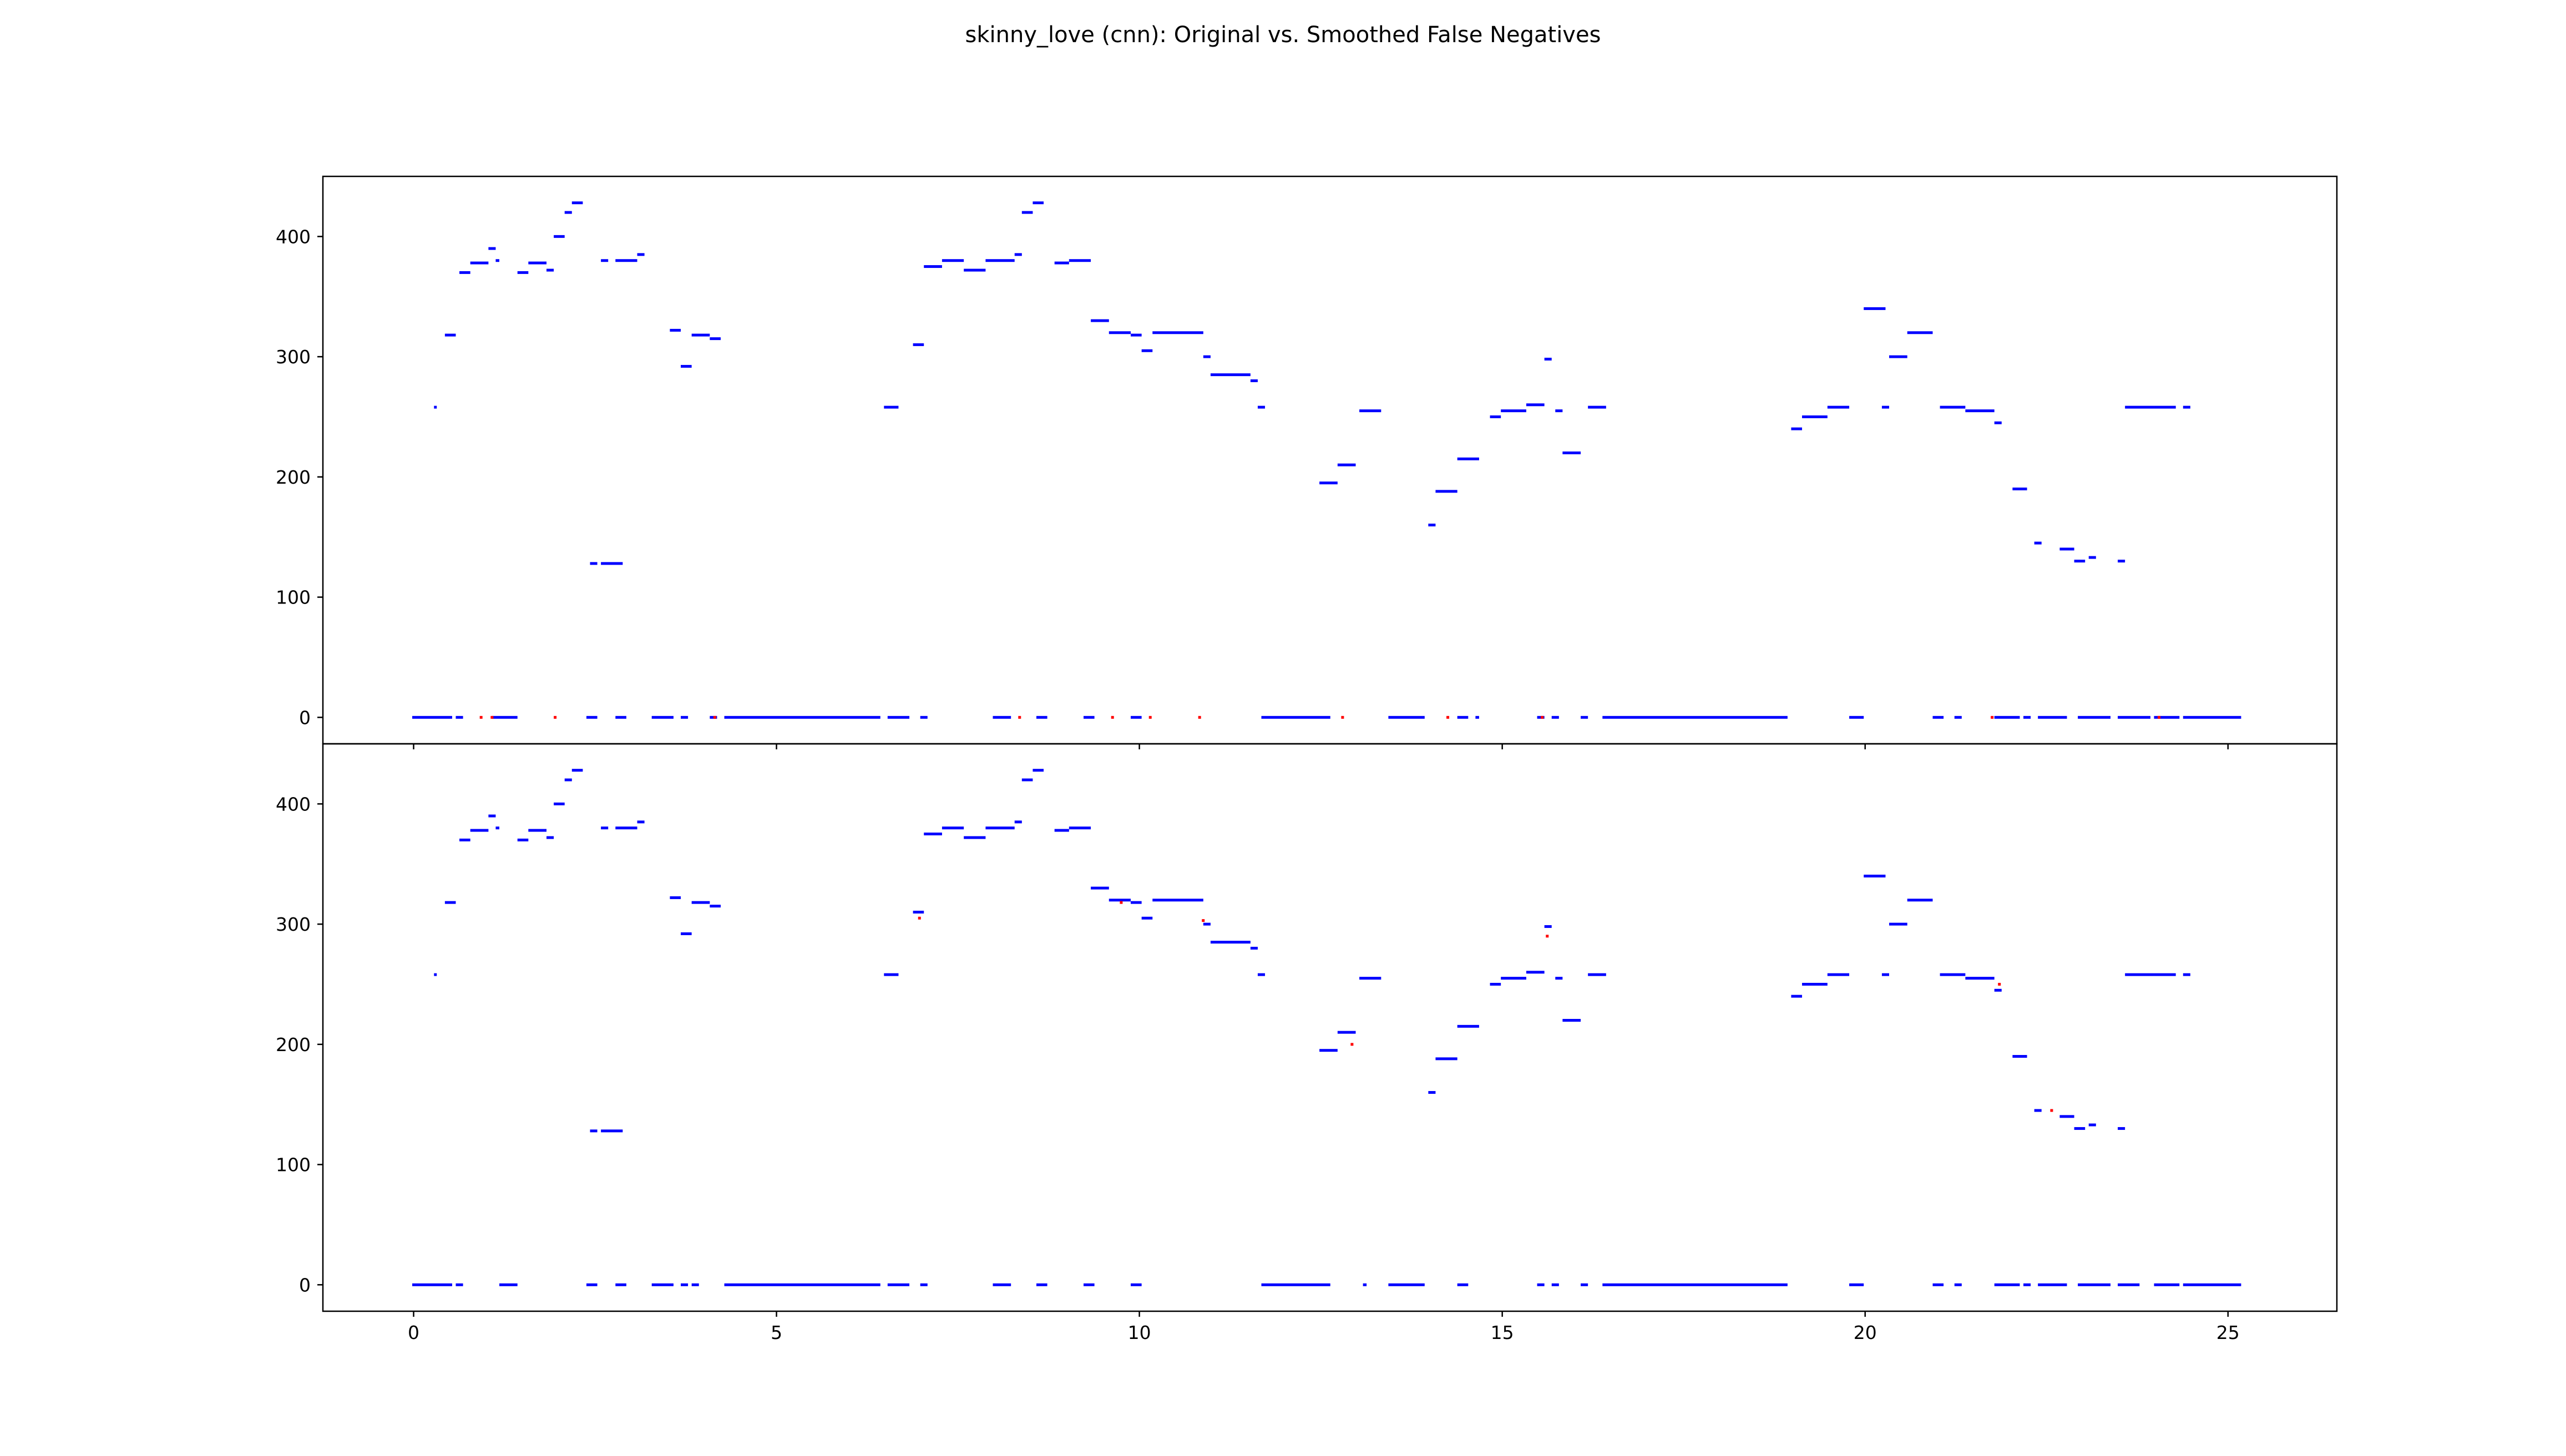  What do you see at coordinates (294, 1045) in the screenshot?
I see `y-tick-label: 200` at bounding box center [294, 1045].